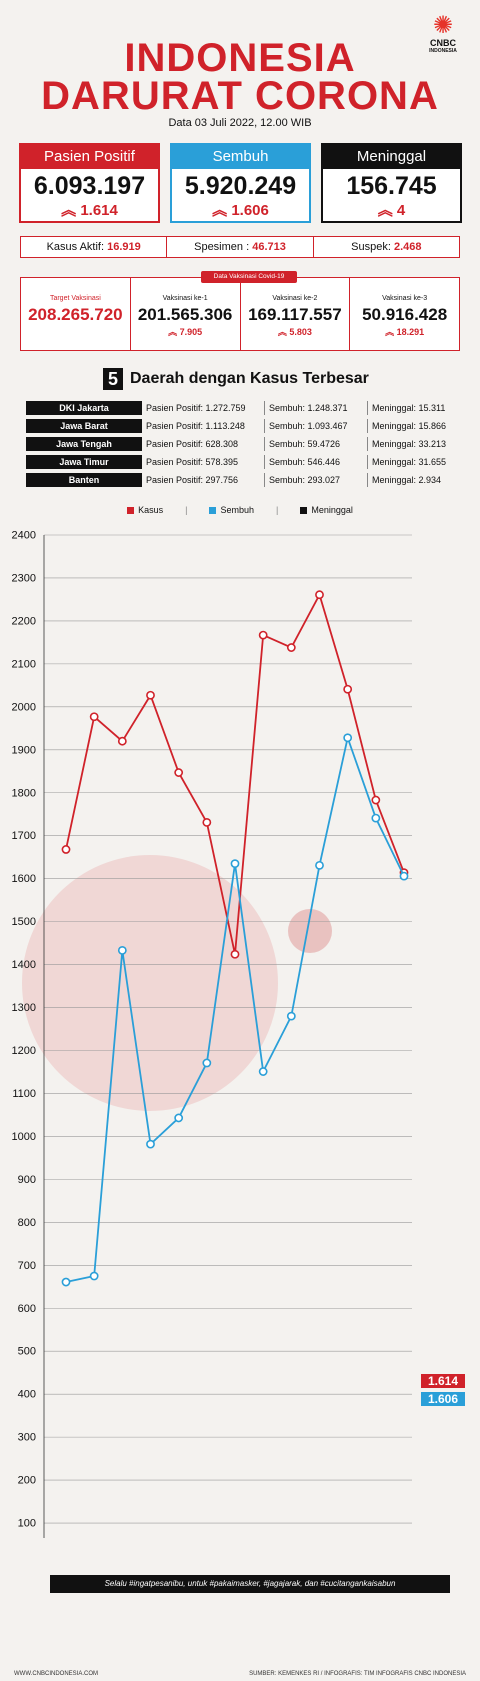  Describe the element at coordinates (27, 1309) in the screenshot. I see `y-tick-label: 600` at that location.